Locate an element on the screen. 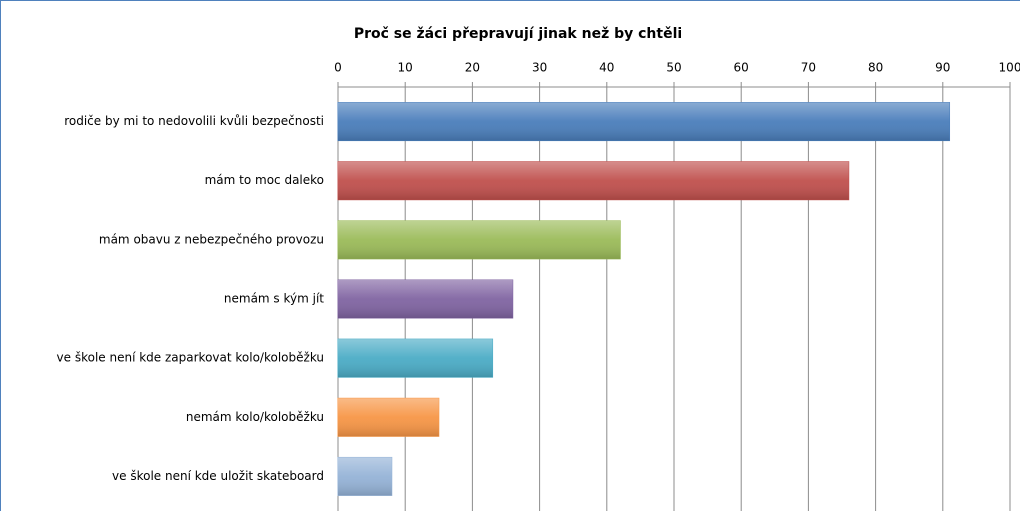  x-tick-label: 80 is located at coordinates (875, 68).